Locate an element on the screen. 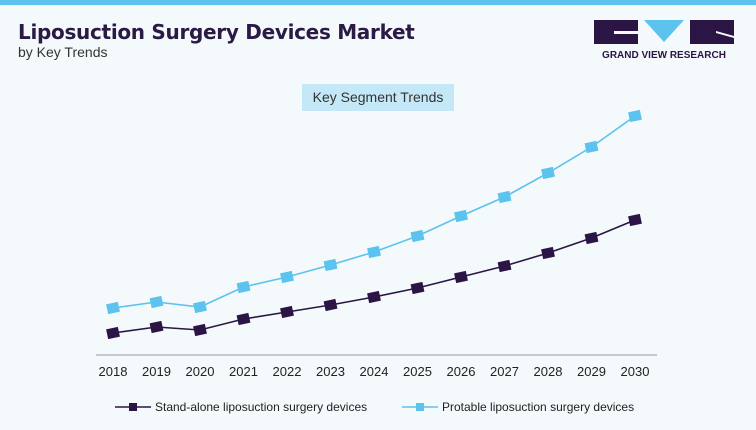 Image resolution: width=756 pixels, height=430 pixels. legend-item-stand-alone: Stand-alone liposuction surgery devices is located at coordinates (241, 407).